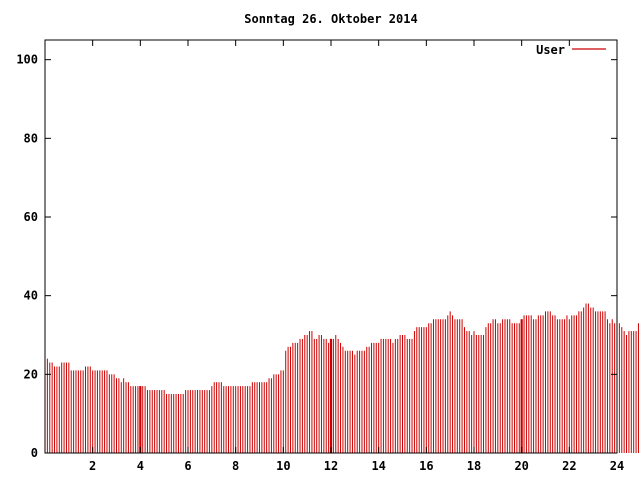  Describe the element at coordinates (426, 466) in the screenshot. I see `x-tick-label: 16` at that location.